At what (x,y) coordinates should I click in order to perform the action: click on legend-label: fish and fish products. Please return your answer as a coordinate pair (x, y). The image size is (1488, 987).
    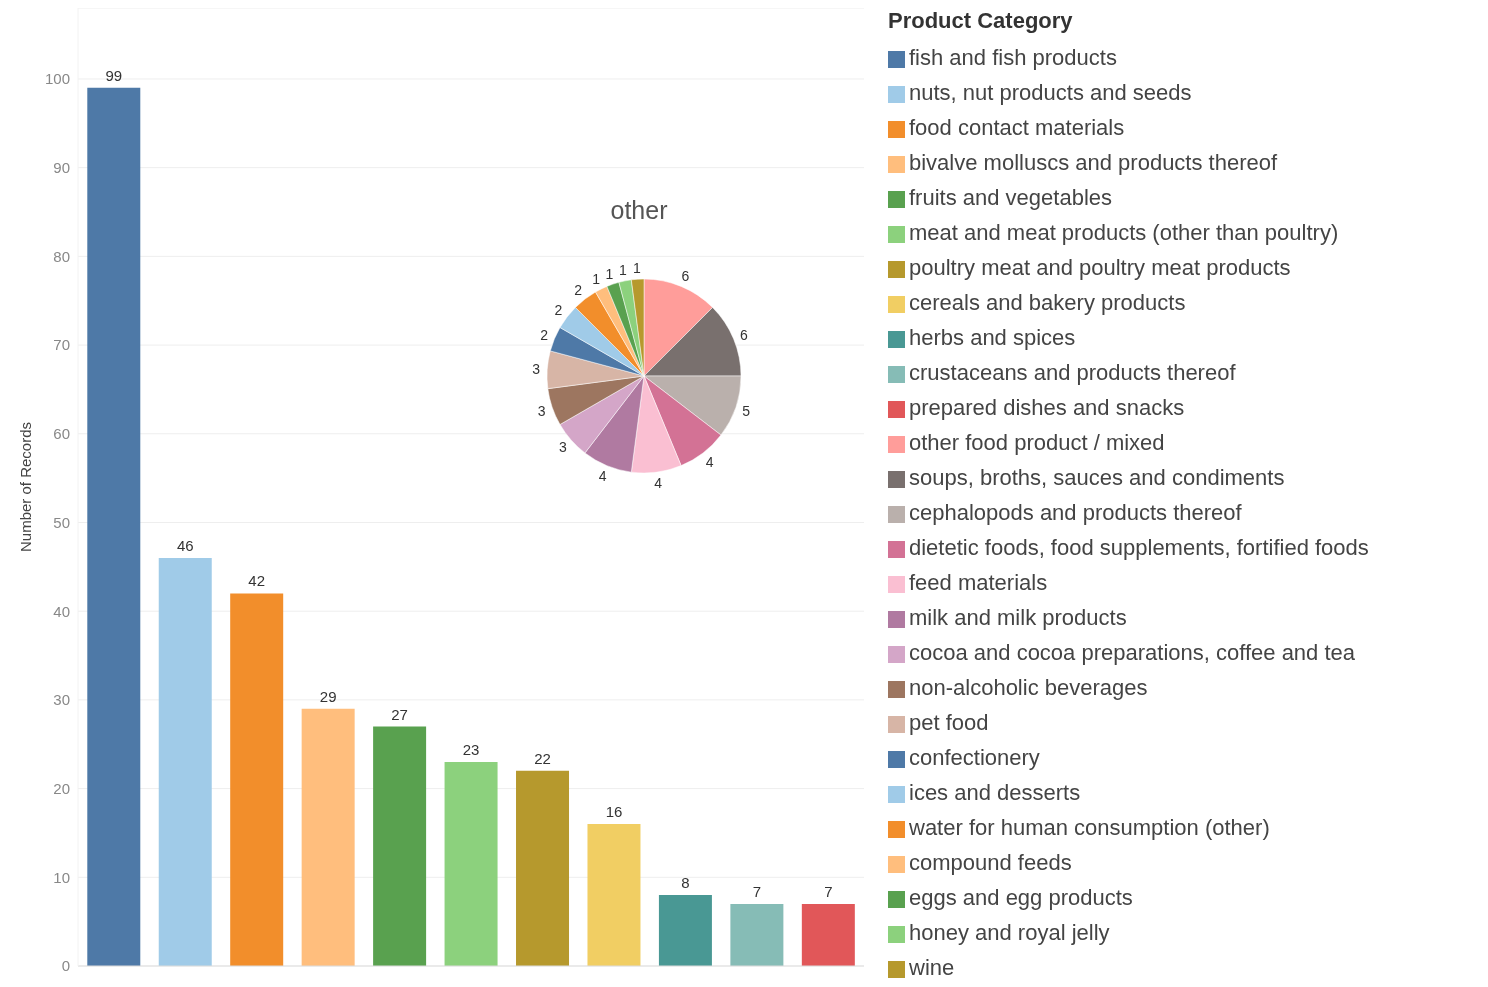
    Looking at the image, I should click on (1013, 57).